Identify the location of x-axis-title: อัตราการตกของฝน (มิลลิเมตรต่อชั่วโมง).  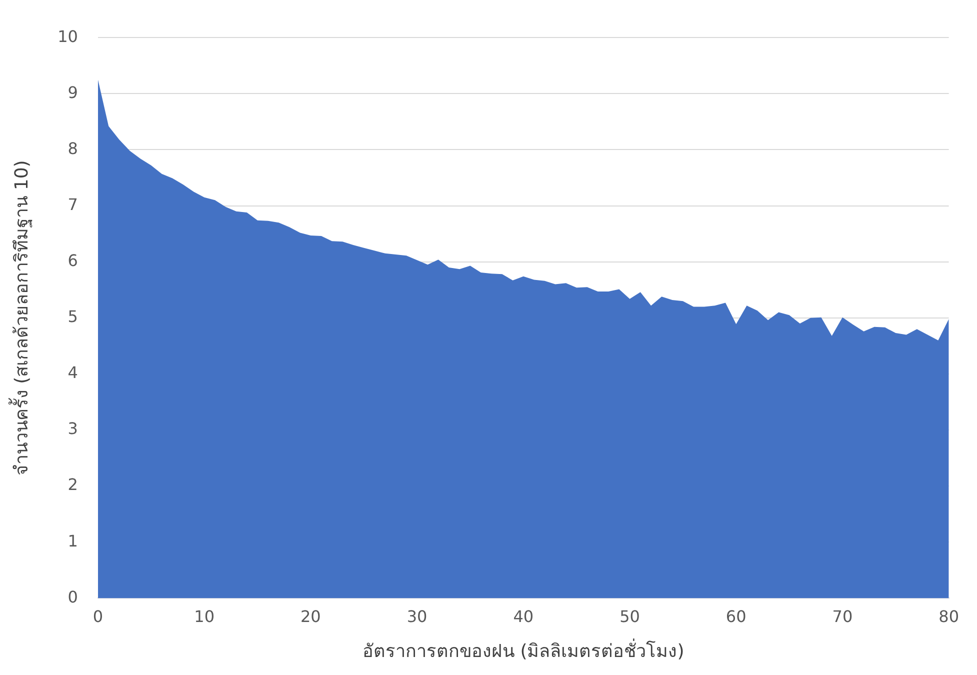
(523, 650).